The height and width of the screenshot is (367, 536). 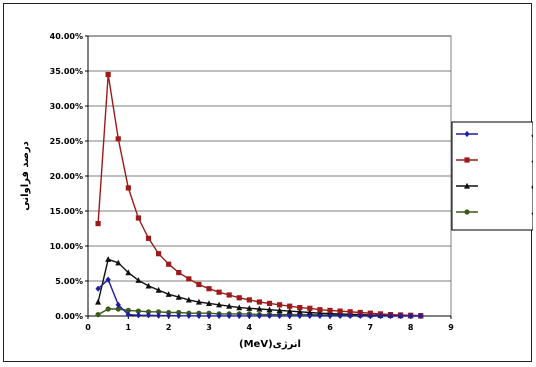 I want to click on legend-label: فیلتر پهن کننده, so click(x=532, y=187).